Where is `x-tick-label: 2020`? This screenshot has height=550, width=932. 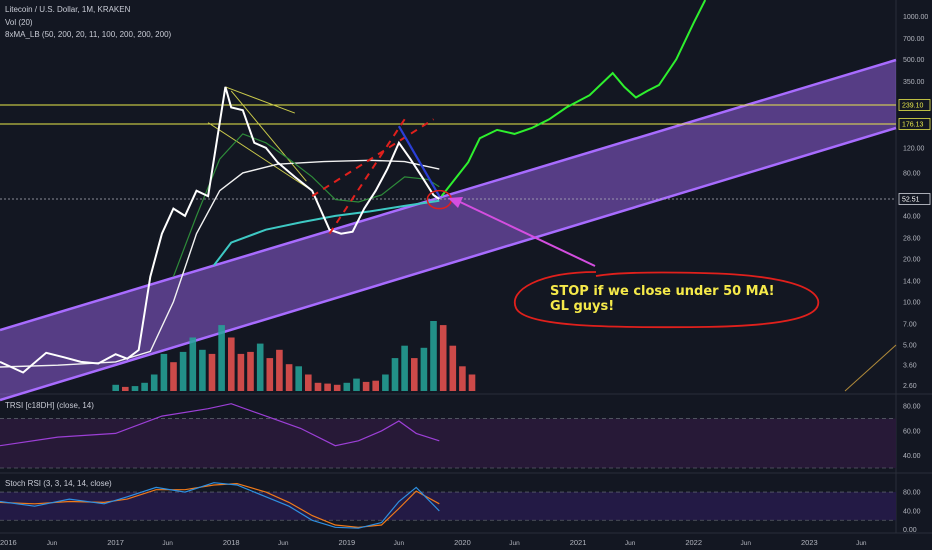 x-tick-label: 2020 is located at coordinates (462, 542).